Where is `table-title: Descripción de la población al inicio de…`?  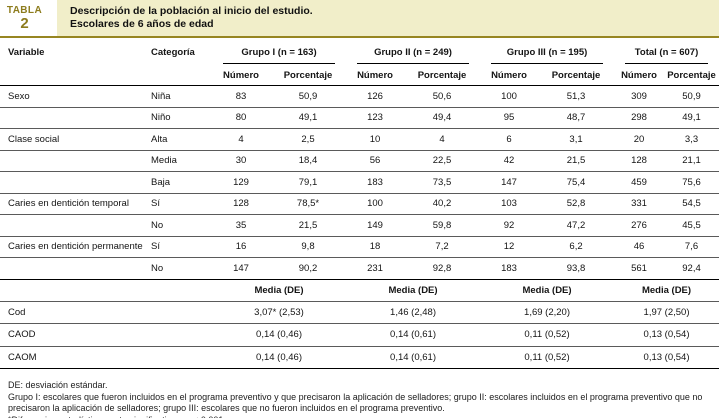 table-title: Descripción de la población al inicio de… is located at coordinates (388, 18).